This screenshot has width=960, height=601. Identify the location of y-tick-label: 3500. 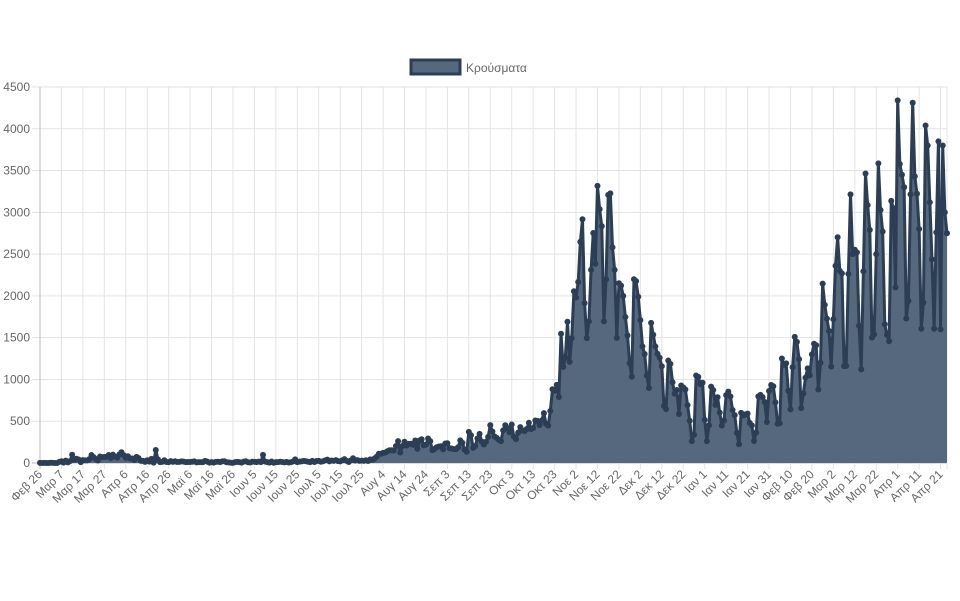
(16, 171).